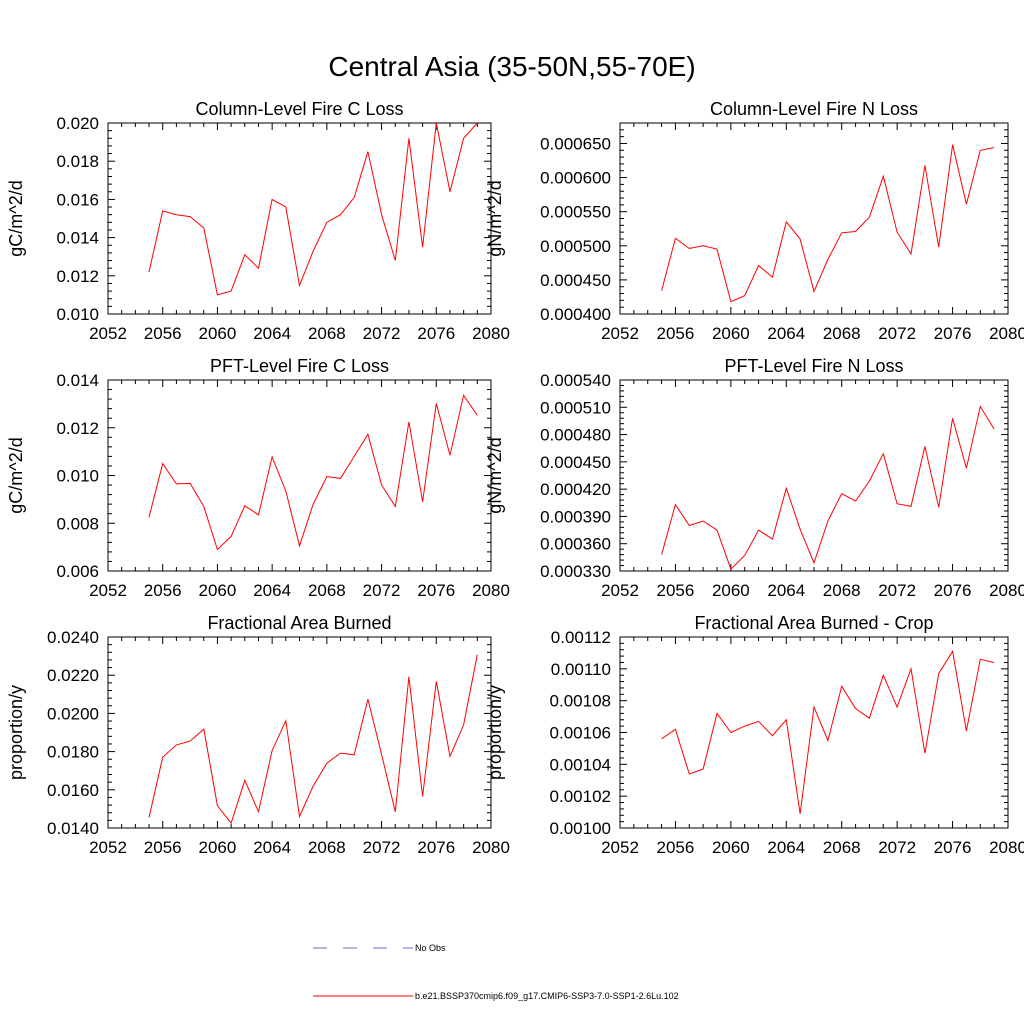  Describe the element at coordinates (581, 669) in the screenshot. I see `y-tick-label: 0.00110` at that location.